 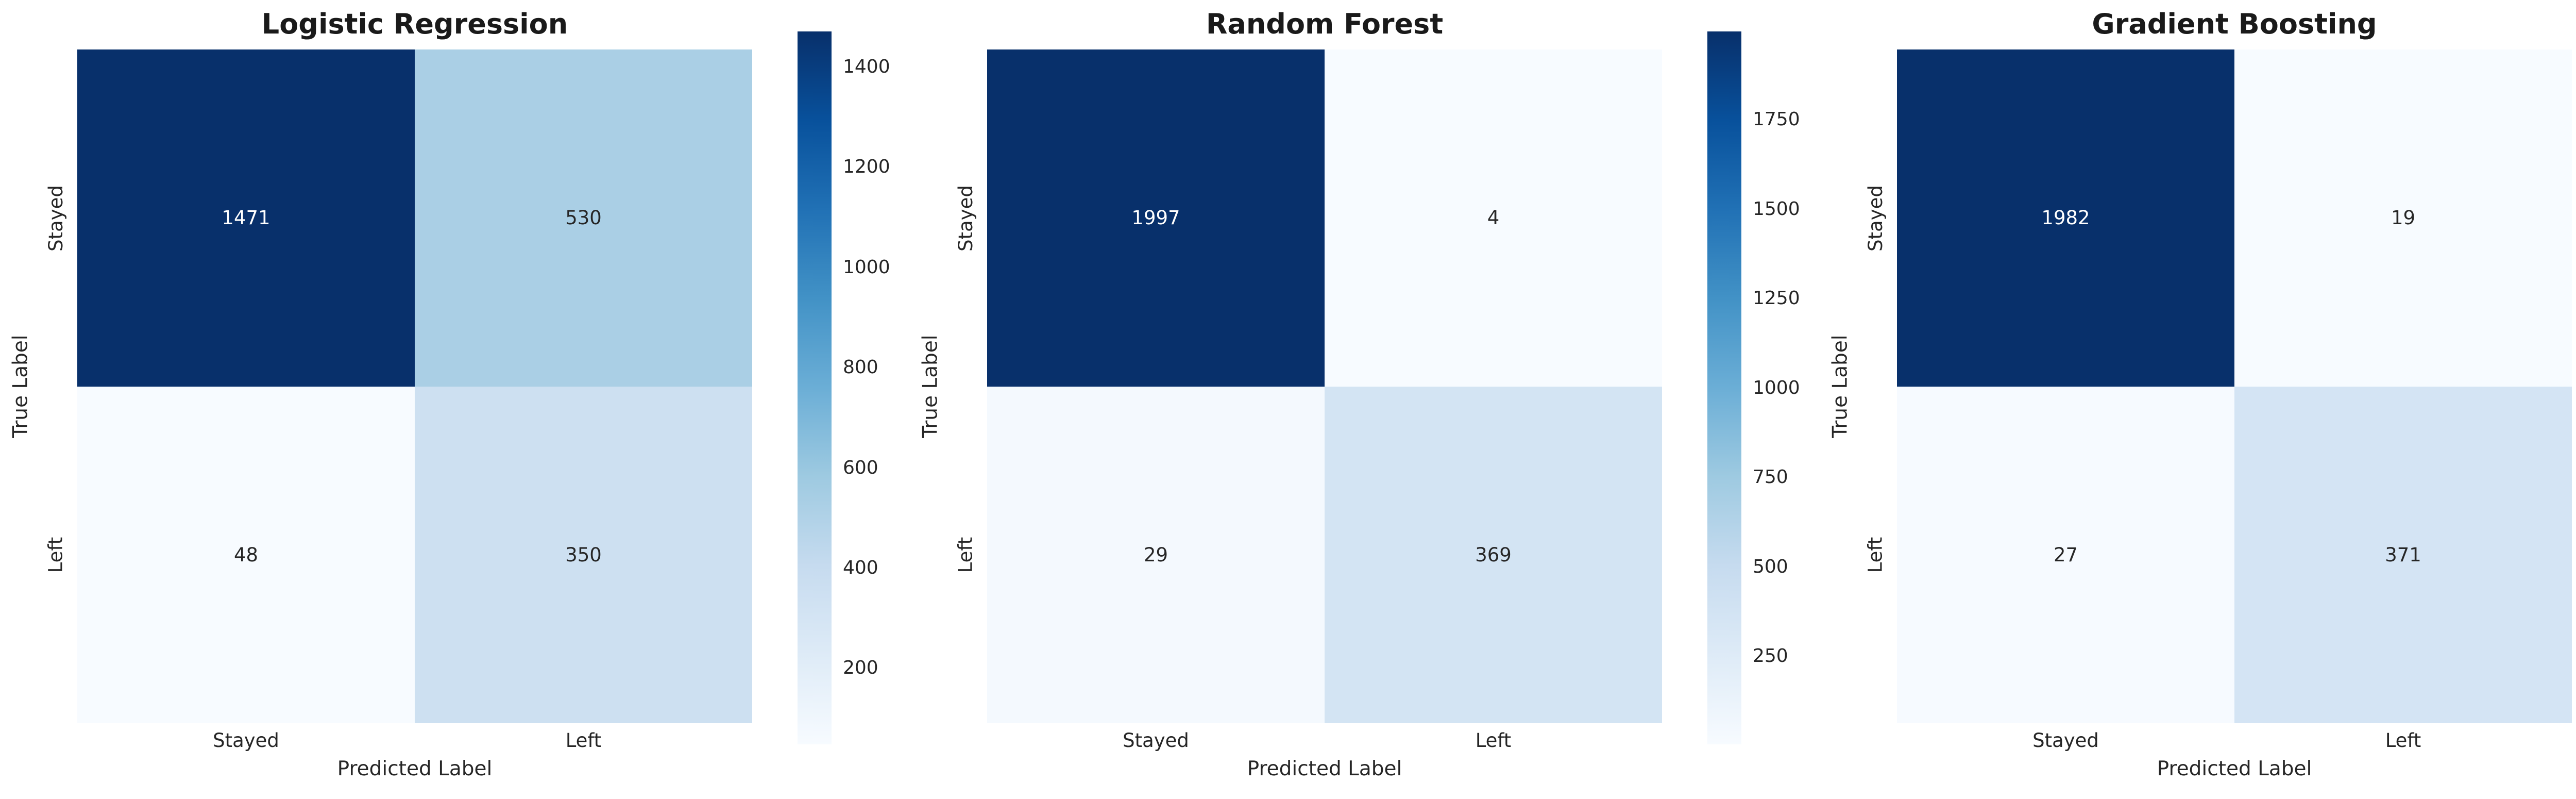 I want to click on matrix-cell: 27, so click(x=2065, y=554).